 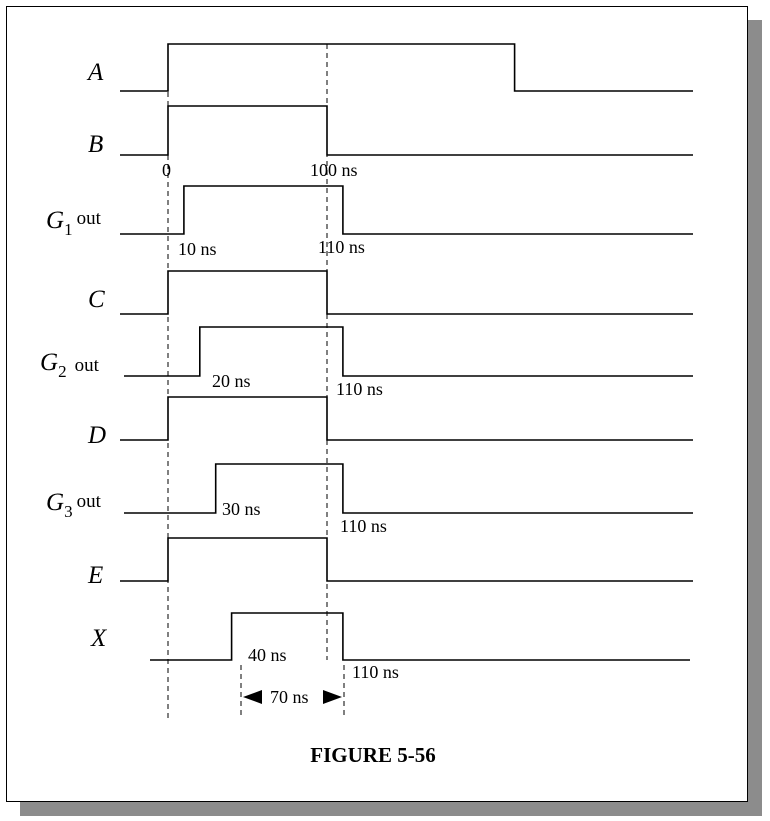 I want to click on annotation-g1-rise: 10 ns, so click(x=197, y=249).